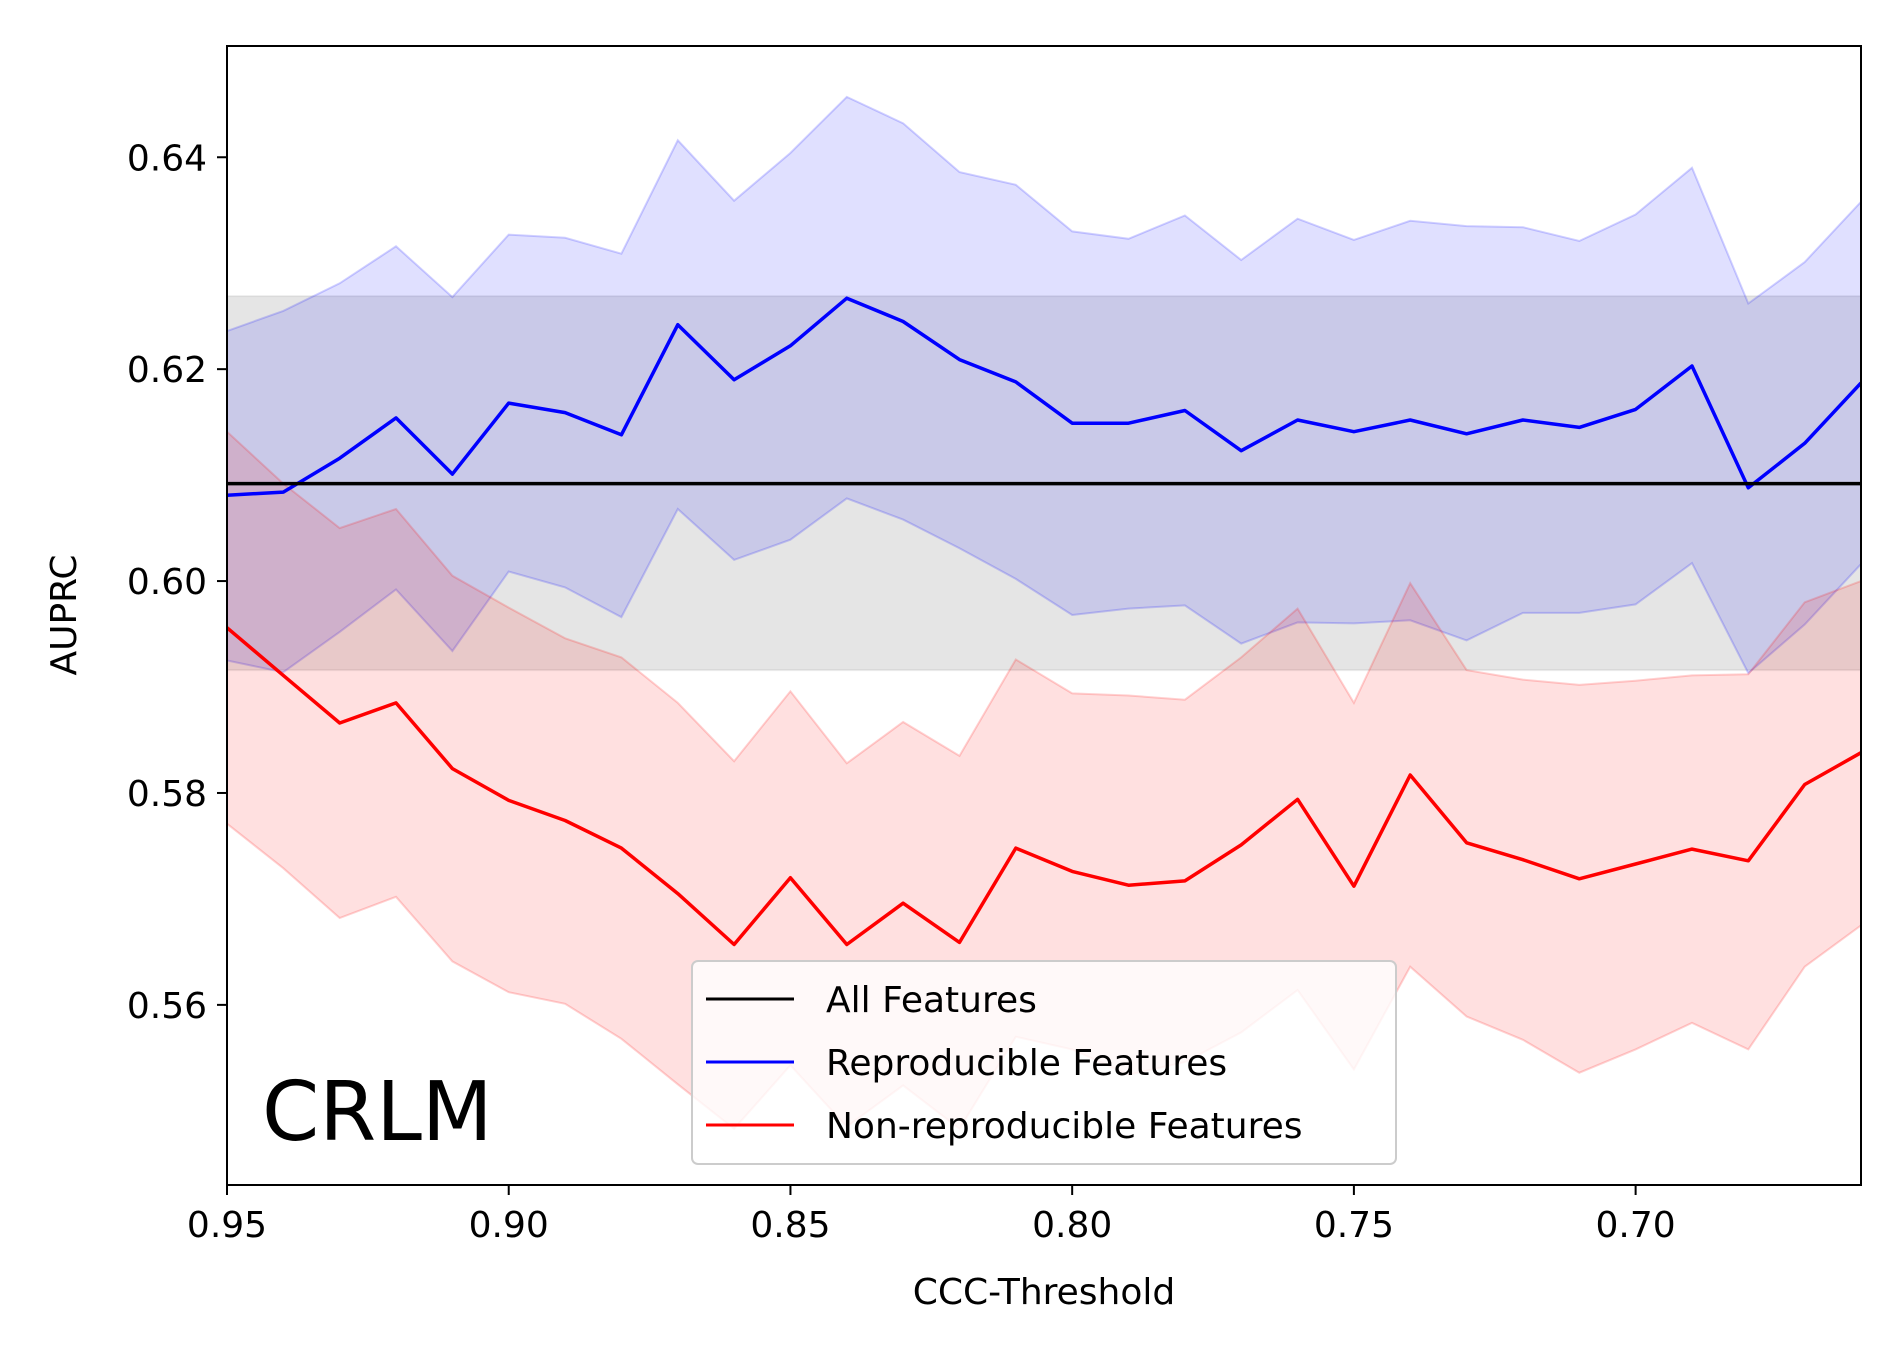 Image resolution: width=1890 pixels, height=1355 pixels. I want to click on y-tick-label: 0.56, so click(167, 1006).